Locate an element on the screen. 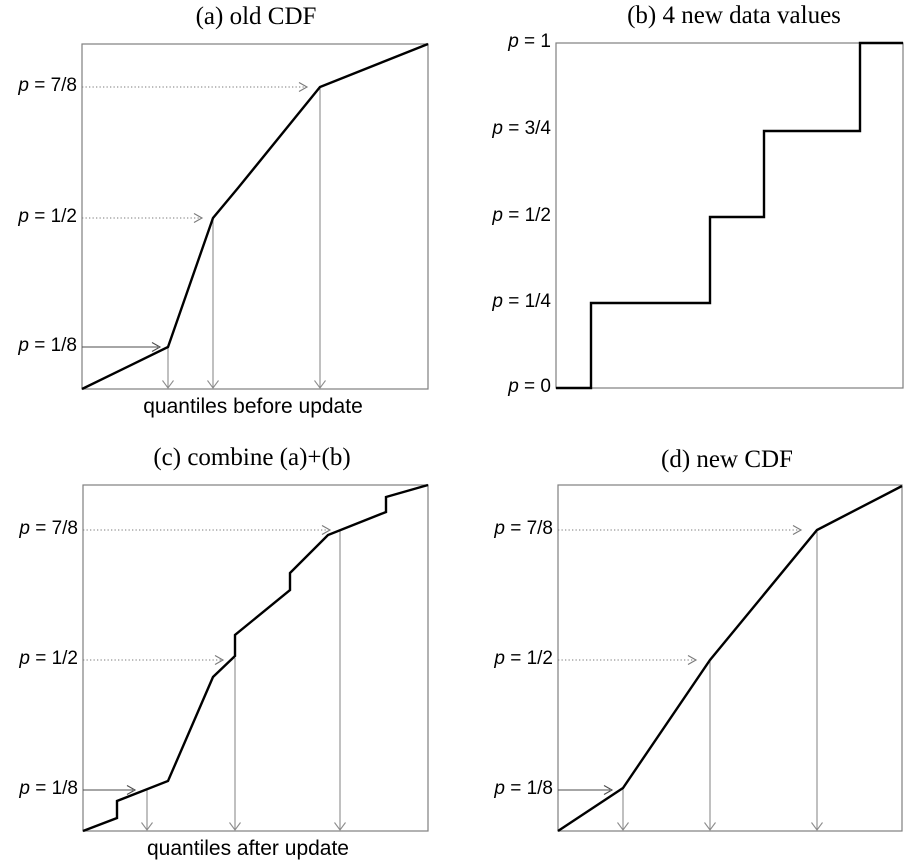 The height and width of the screenshot is (864, 906). p-value: = 0 is located at coordinates (534, 387).